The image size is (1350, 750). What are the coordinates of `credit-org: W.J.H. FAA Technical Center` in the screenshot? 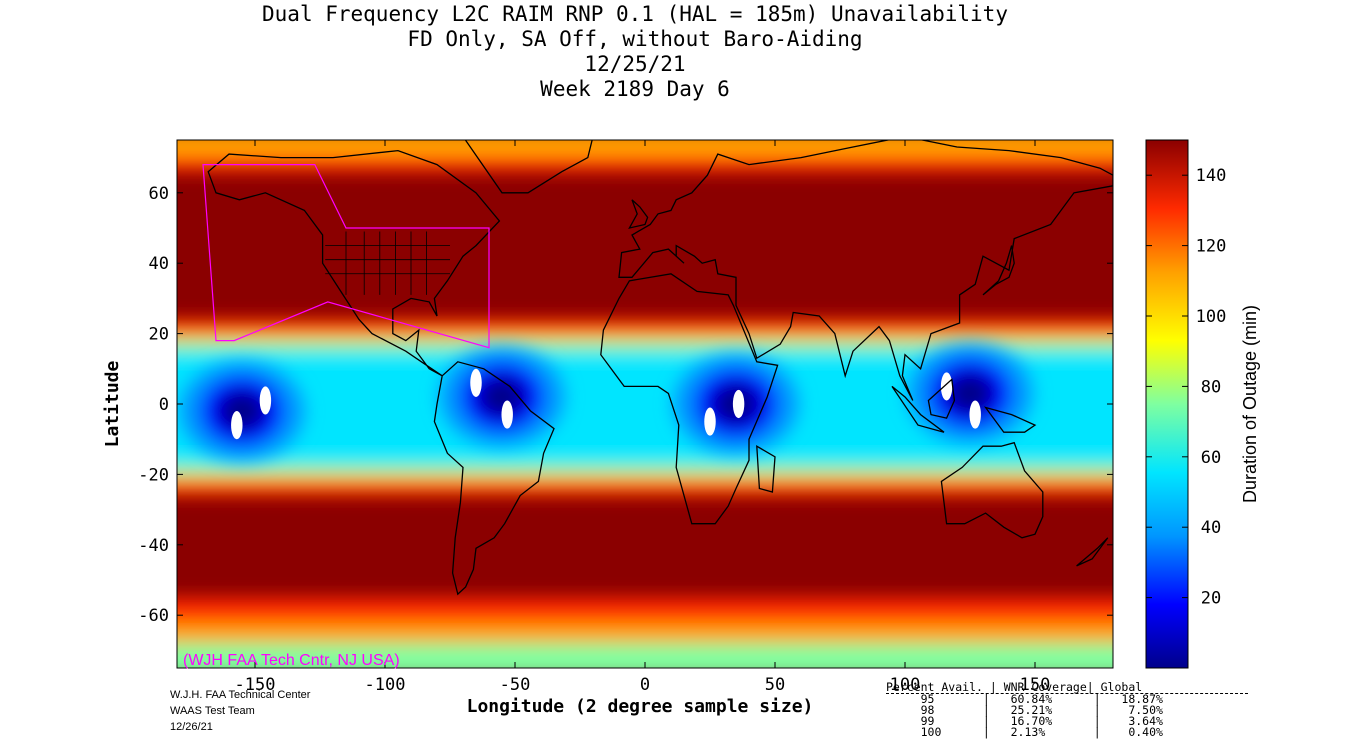 It's located at (240, 695).